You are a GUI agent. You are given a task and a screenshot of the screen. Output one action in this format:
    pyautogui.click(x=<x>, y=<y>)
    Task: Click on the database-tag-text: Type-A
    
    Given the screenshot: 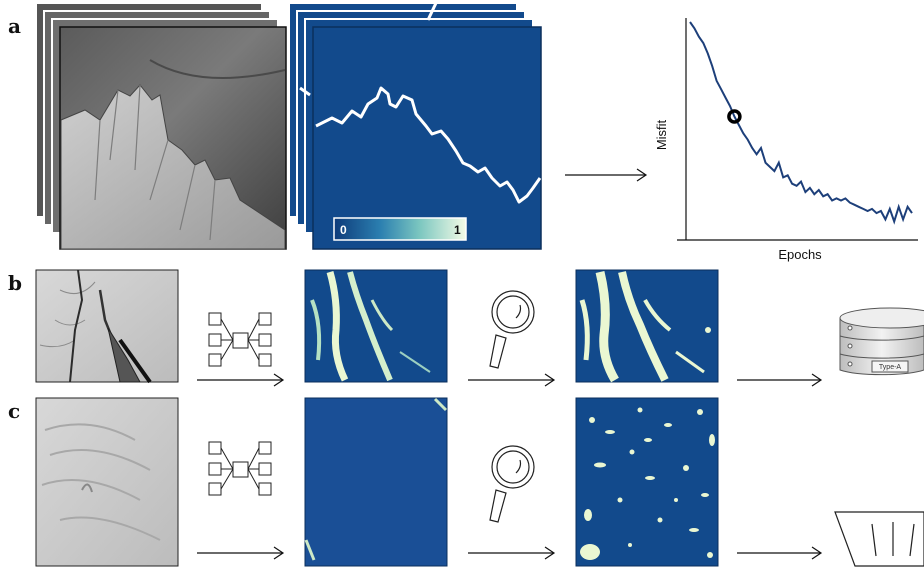 What is the action you would take?
    pyautogui.click(x=890, y=367)
    